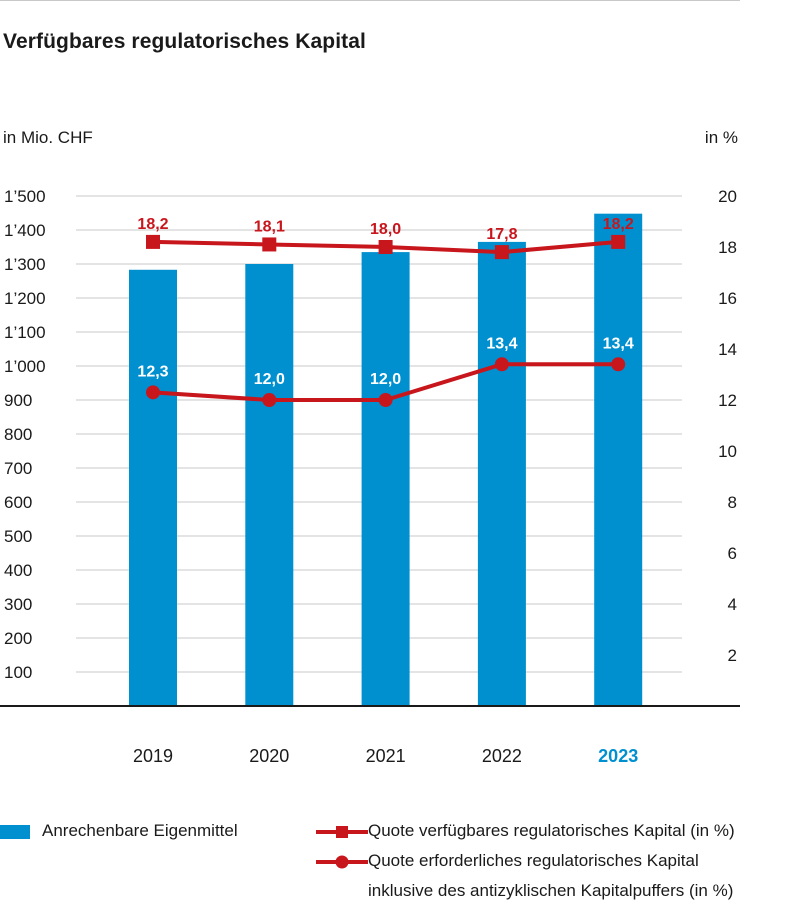  Describe the element at coordinates (727, 349) in the screenshot. I see `right-tick-label: 14` at that location.